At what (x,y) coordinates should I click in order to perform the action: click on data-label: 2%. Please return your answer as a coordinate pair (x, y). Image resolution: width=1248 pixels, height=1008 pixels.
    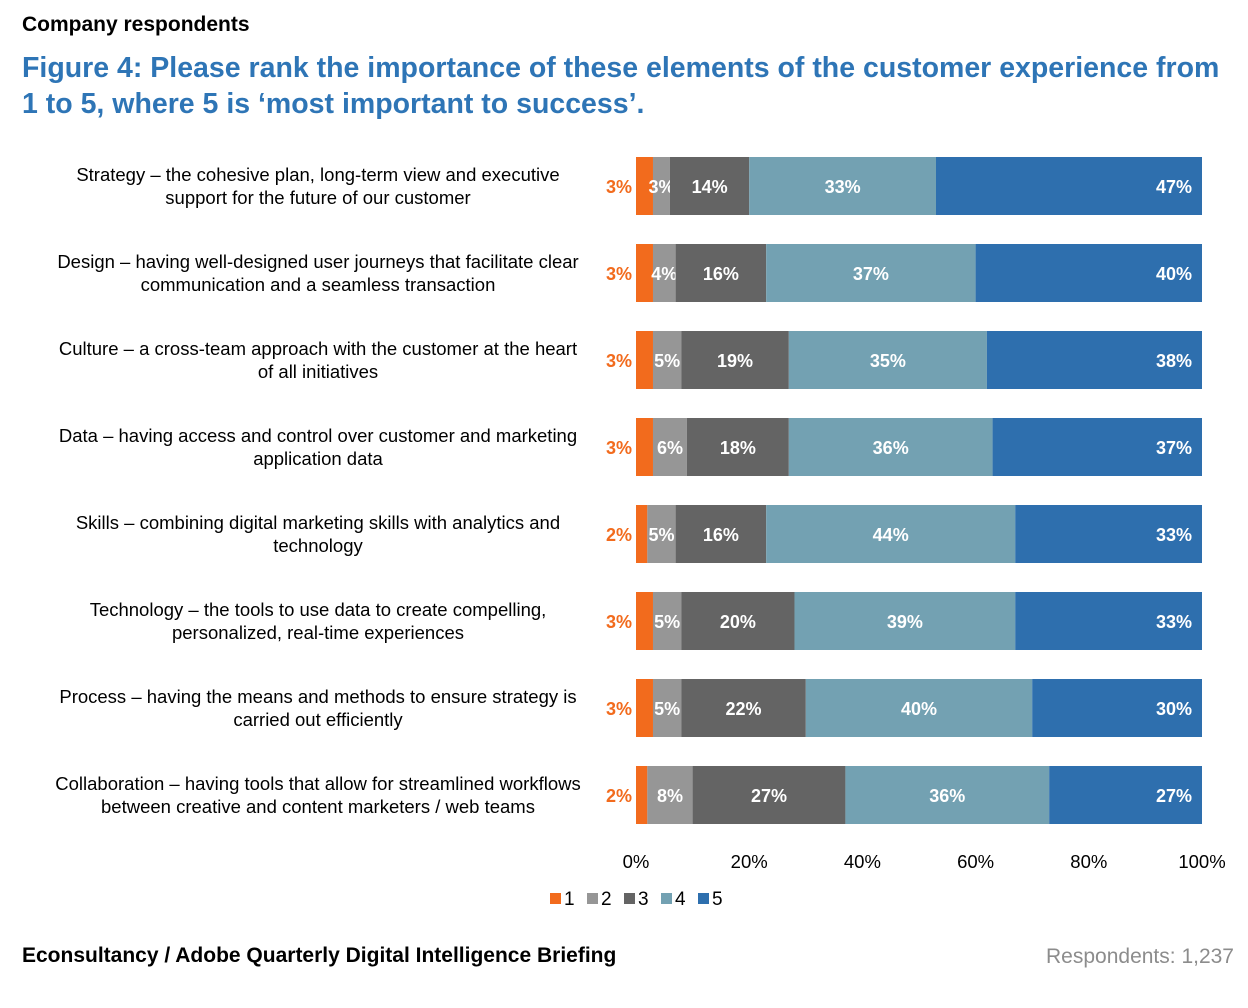
    Looking at the image, I should click on (619, 796).